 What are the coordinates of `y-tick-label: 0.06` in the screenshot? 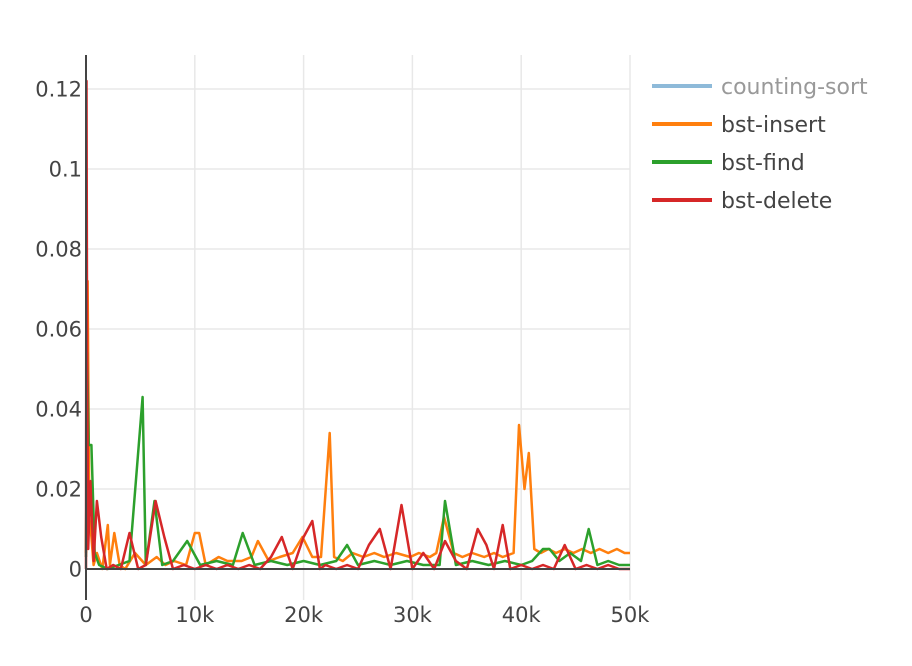 It's located at (58, 330).